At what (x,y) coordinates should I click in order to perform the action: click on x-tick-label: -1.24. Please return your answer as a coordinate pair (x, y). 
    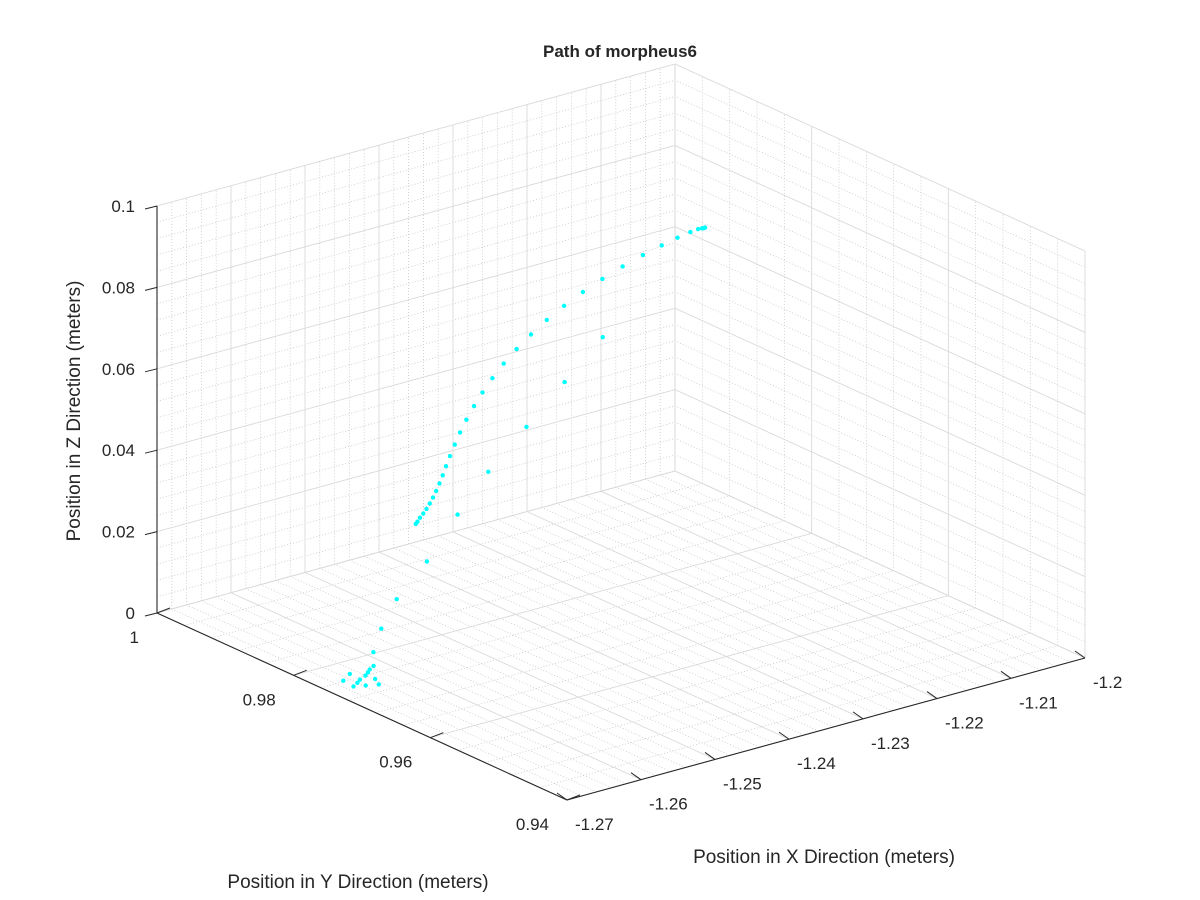
    Looking at the image, I should click on (816, 763).